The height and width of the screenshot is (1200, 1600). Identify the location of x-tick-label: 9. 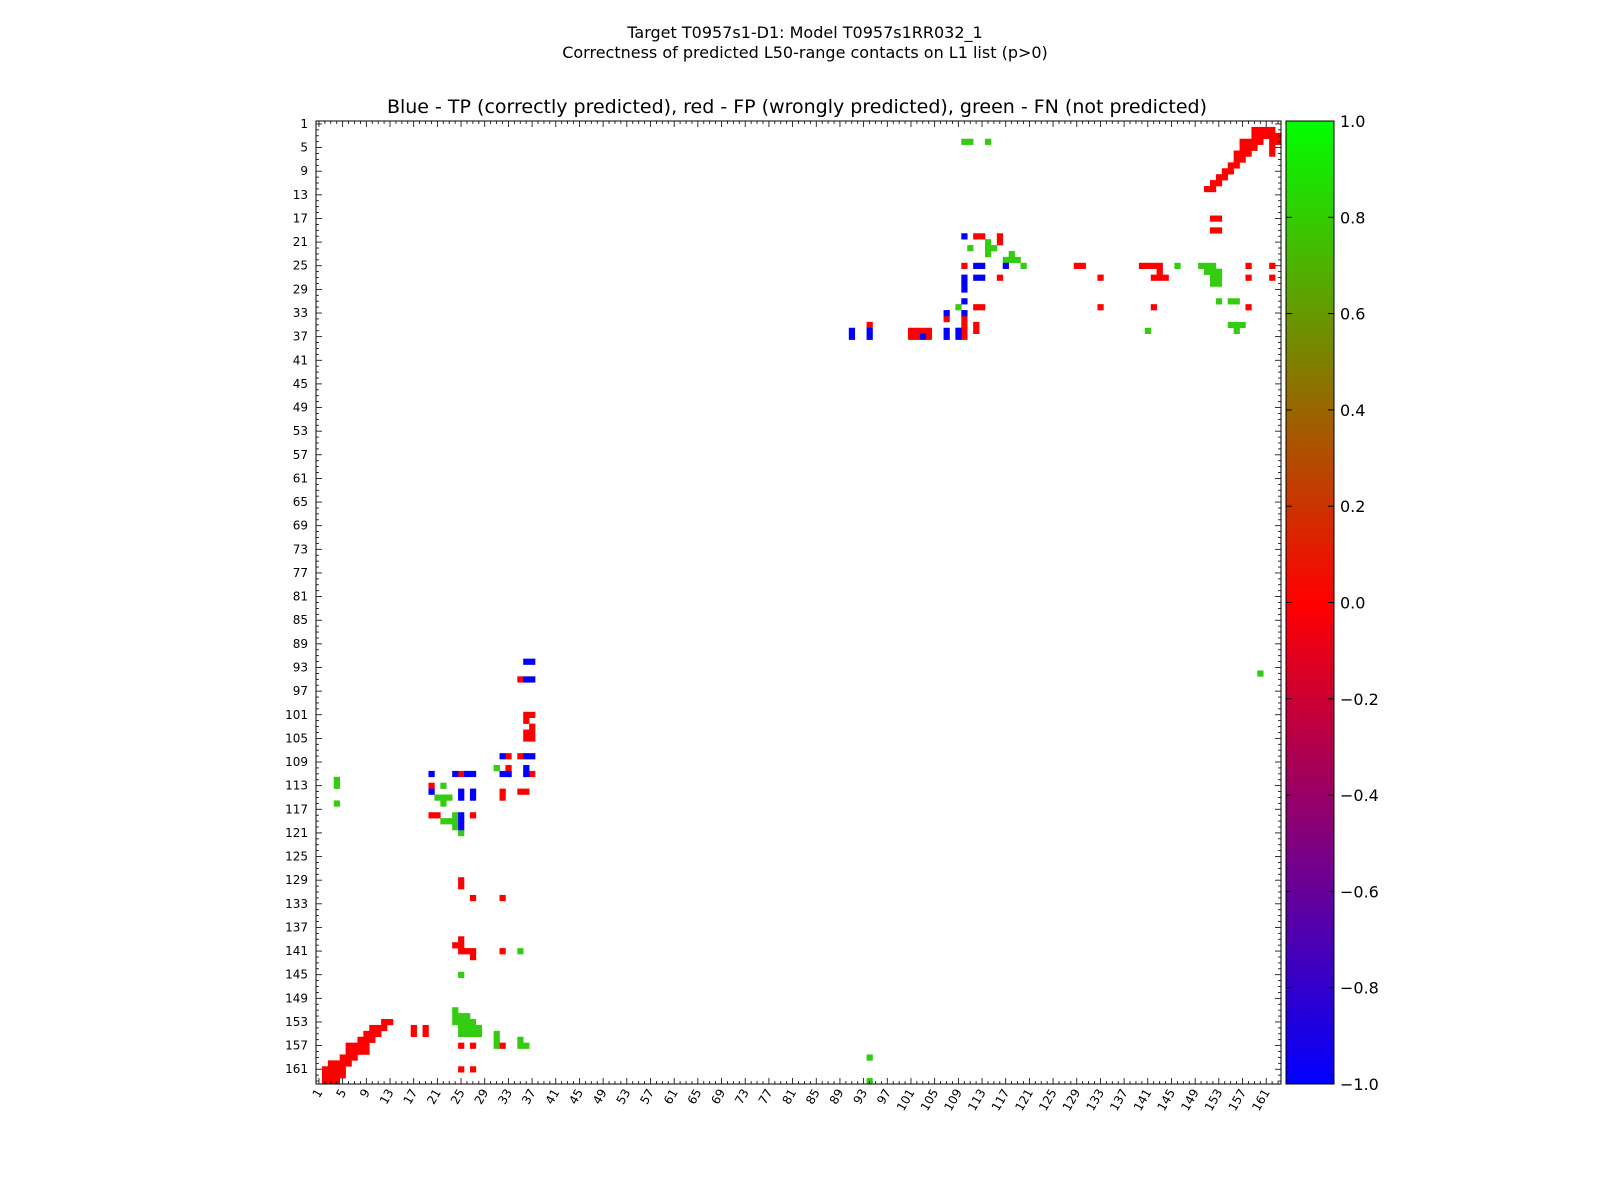
(365, 1094).